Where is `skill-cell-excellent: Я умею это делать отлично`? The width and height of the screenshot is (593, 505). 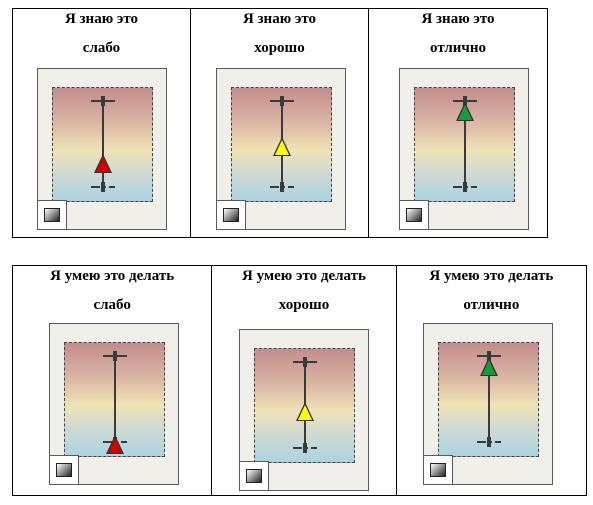
skill-cell-excellent: Я умею это делать отлично is located at coordinates (491, 380).